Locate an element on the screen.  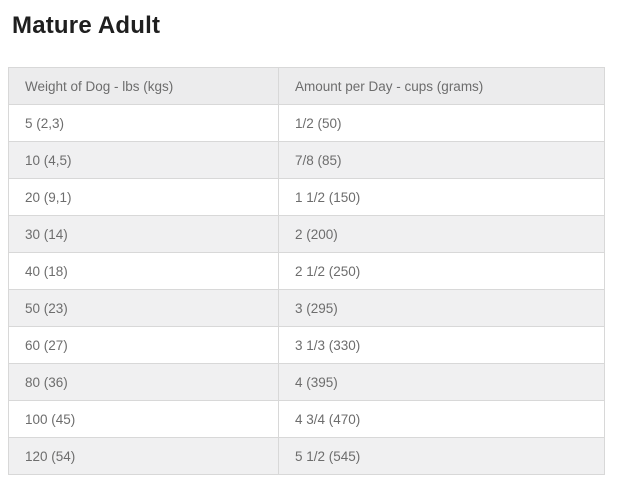
table-row: 80 (36) 4 (395) is located at coordinates (306, 382).